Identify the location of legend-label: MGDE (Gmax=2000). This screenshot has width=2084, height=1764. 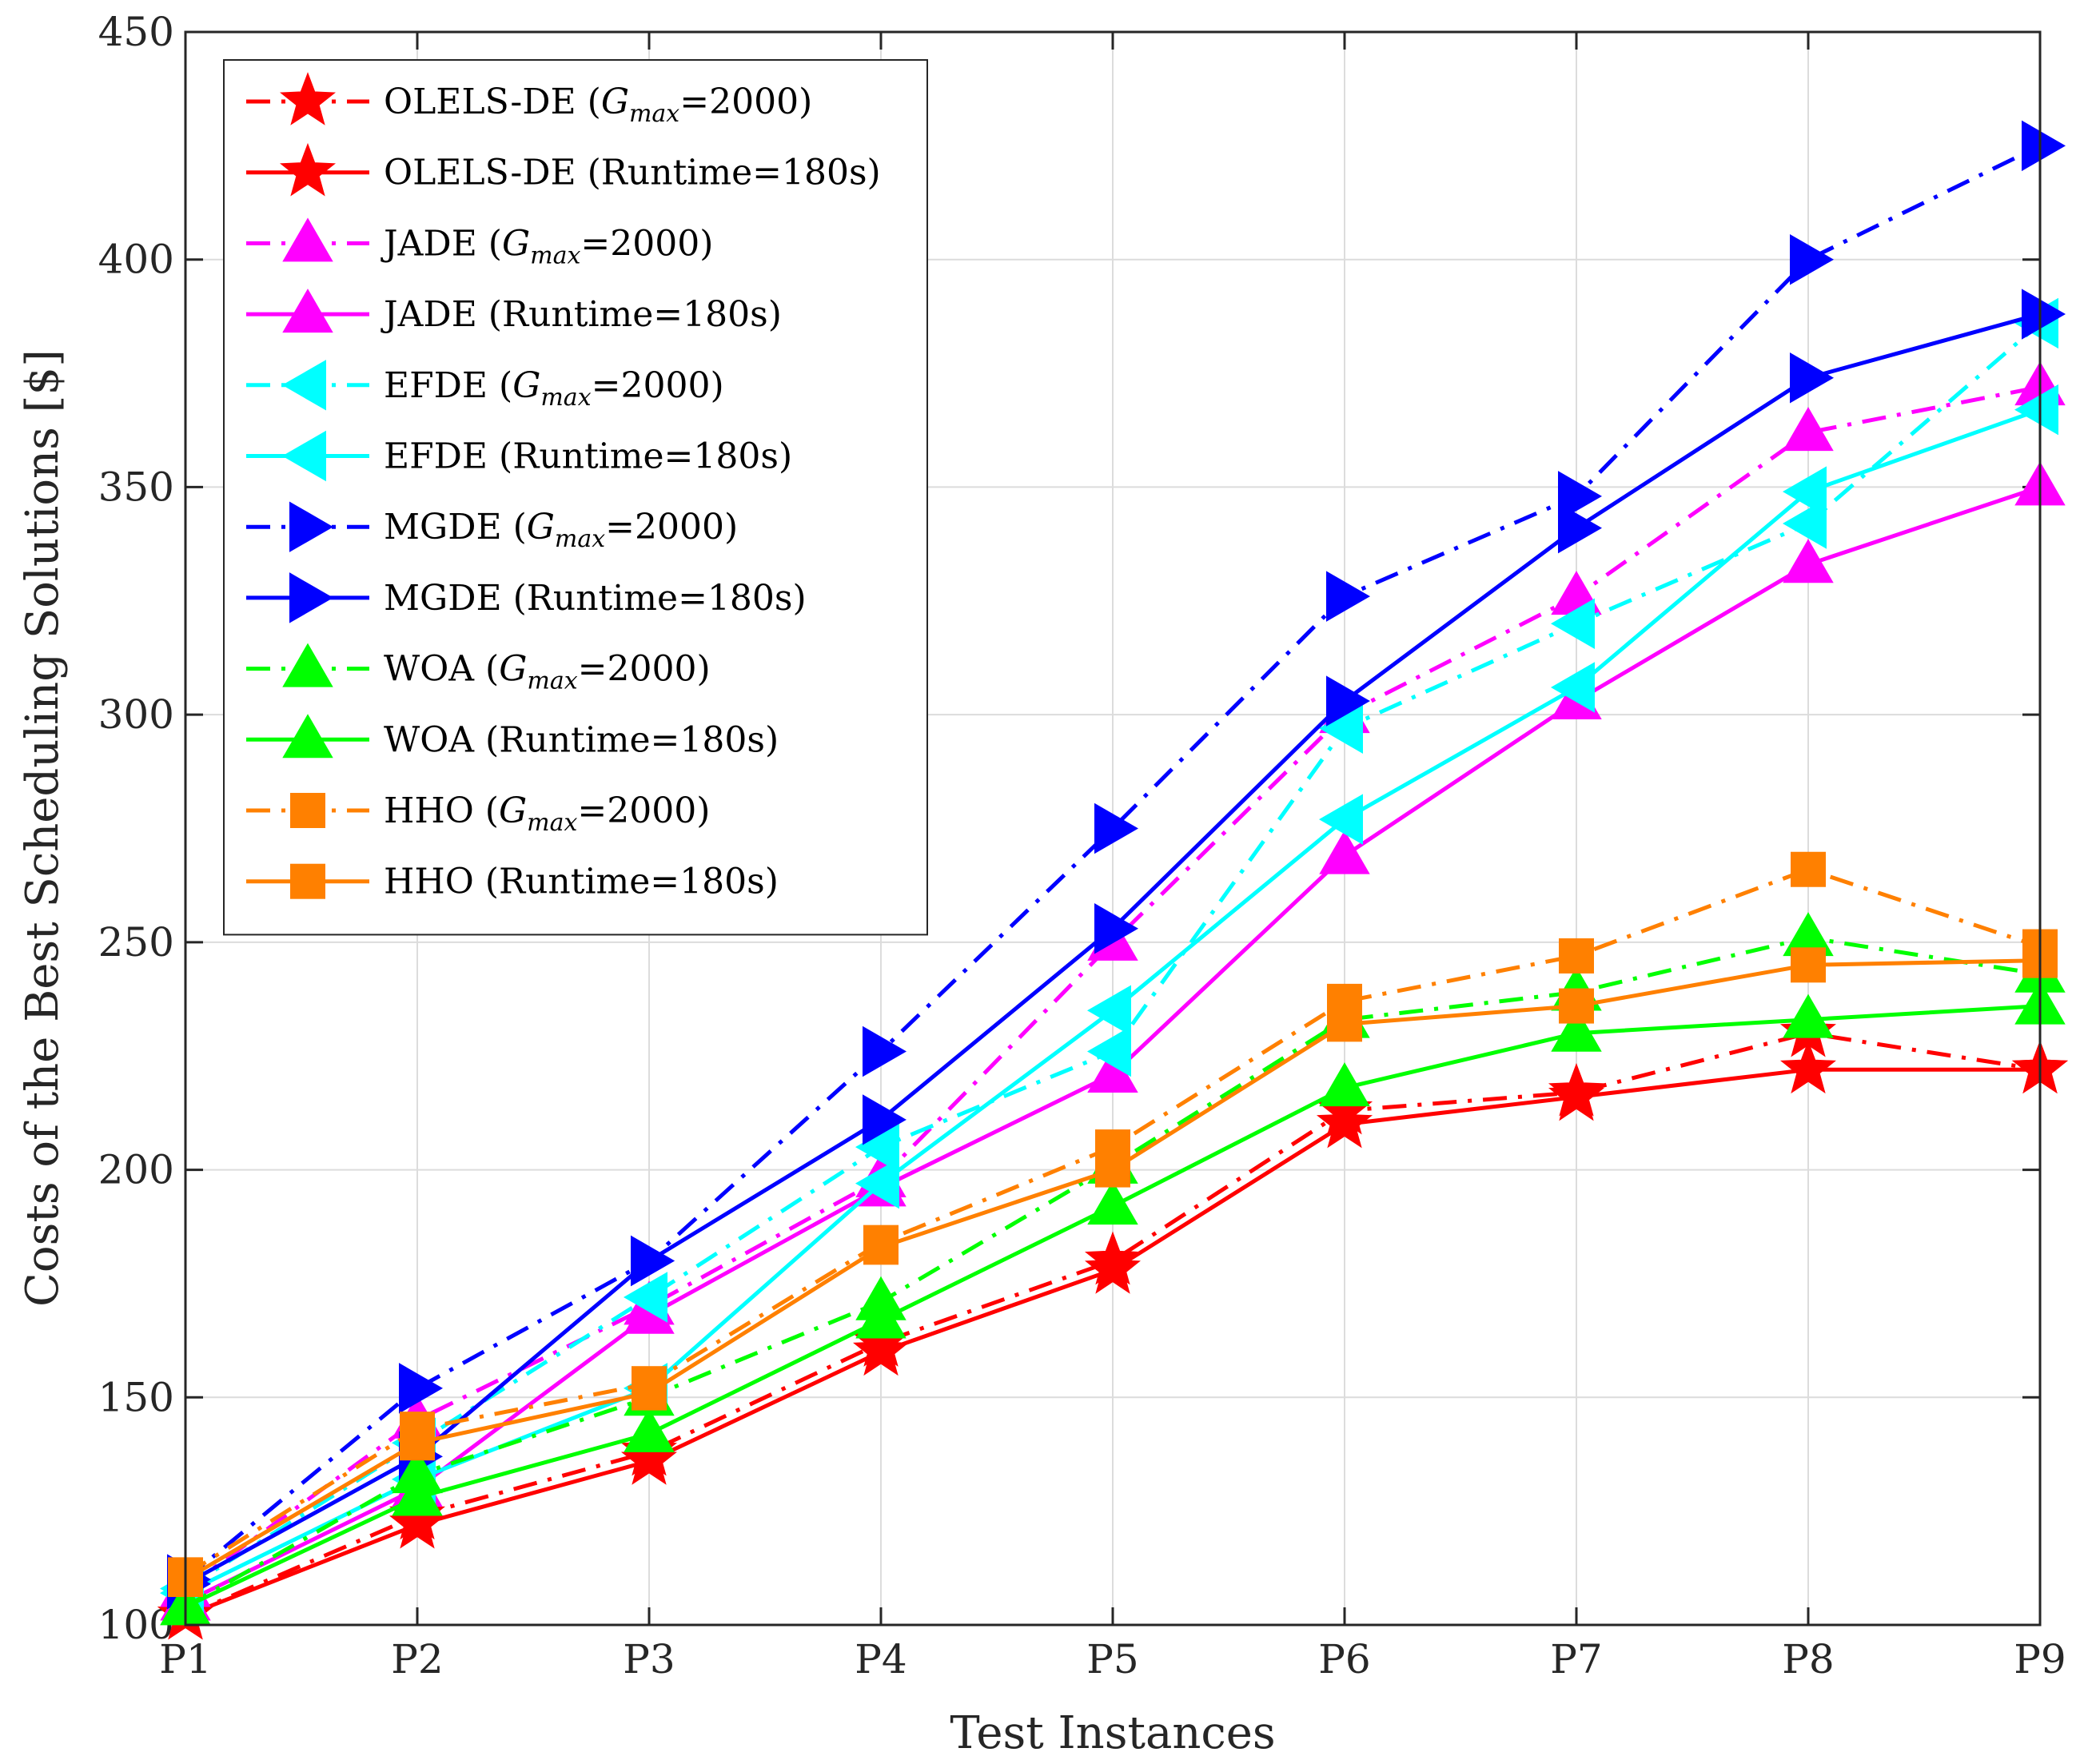
(561, 530).